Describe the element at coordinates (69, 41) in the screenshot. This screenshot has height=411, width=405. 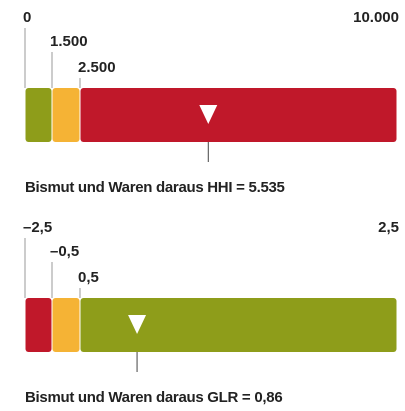
I see `tick-label: 1.500` at that location.